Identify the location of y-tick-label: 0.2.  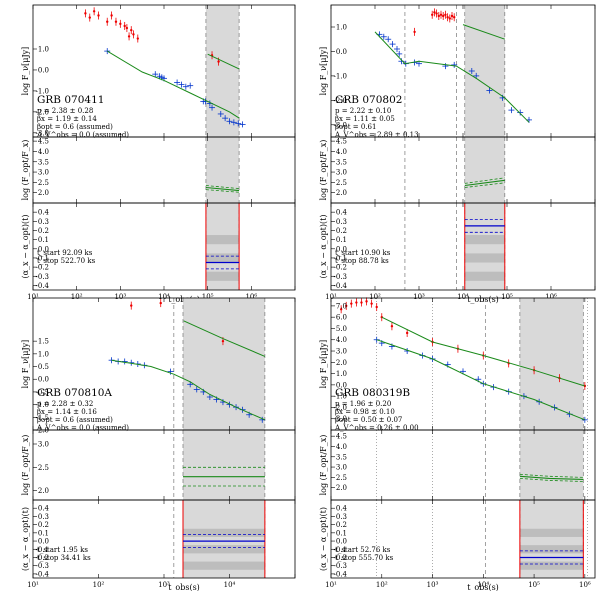
(341, 525).